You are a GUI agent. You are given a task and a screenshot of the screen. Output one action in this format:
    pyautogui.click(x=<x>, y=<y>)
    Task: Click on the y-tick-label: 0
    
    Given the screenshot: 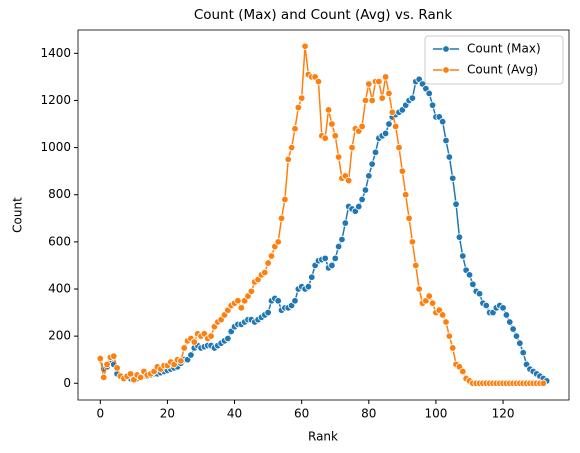 What is the action you would take?
    pyautogui.click(x=67, y=383)
    